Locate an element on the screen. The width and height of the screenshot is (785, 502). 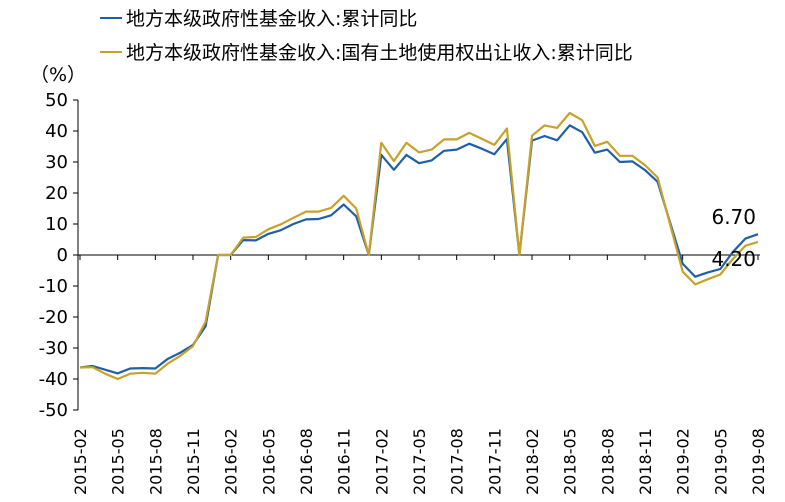
y-tick-label: -40 is located at coordinates (53, 379).